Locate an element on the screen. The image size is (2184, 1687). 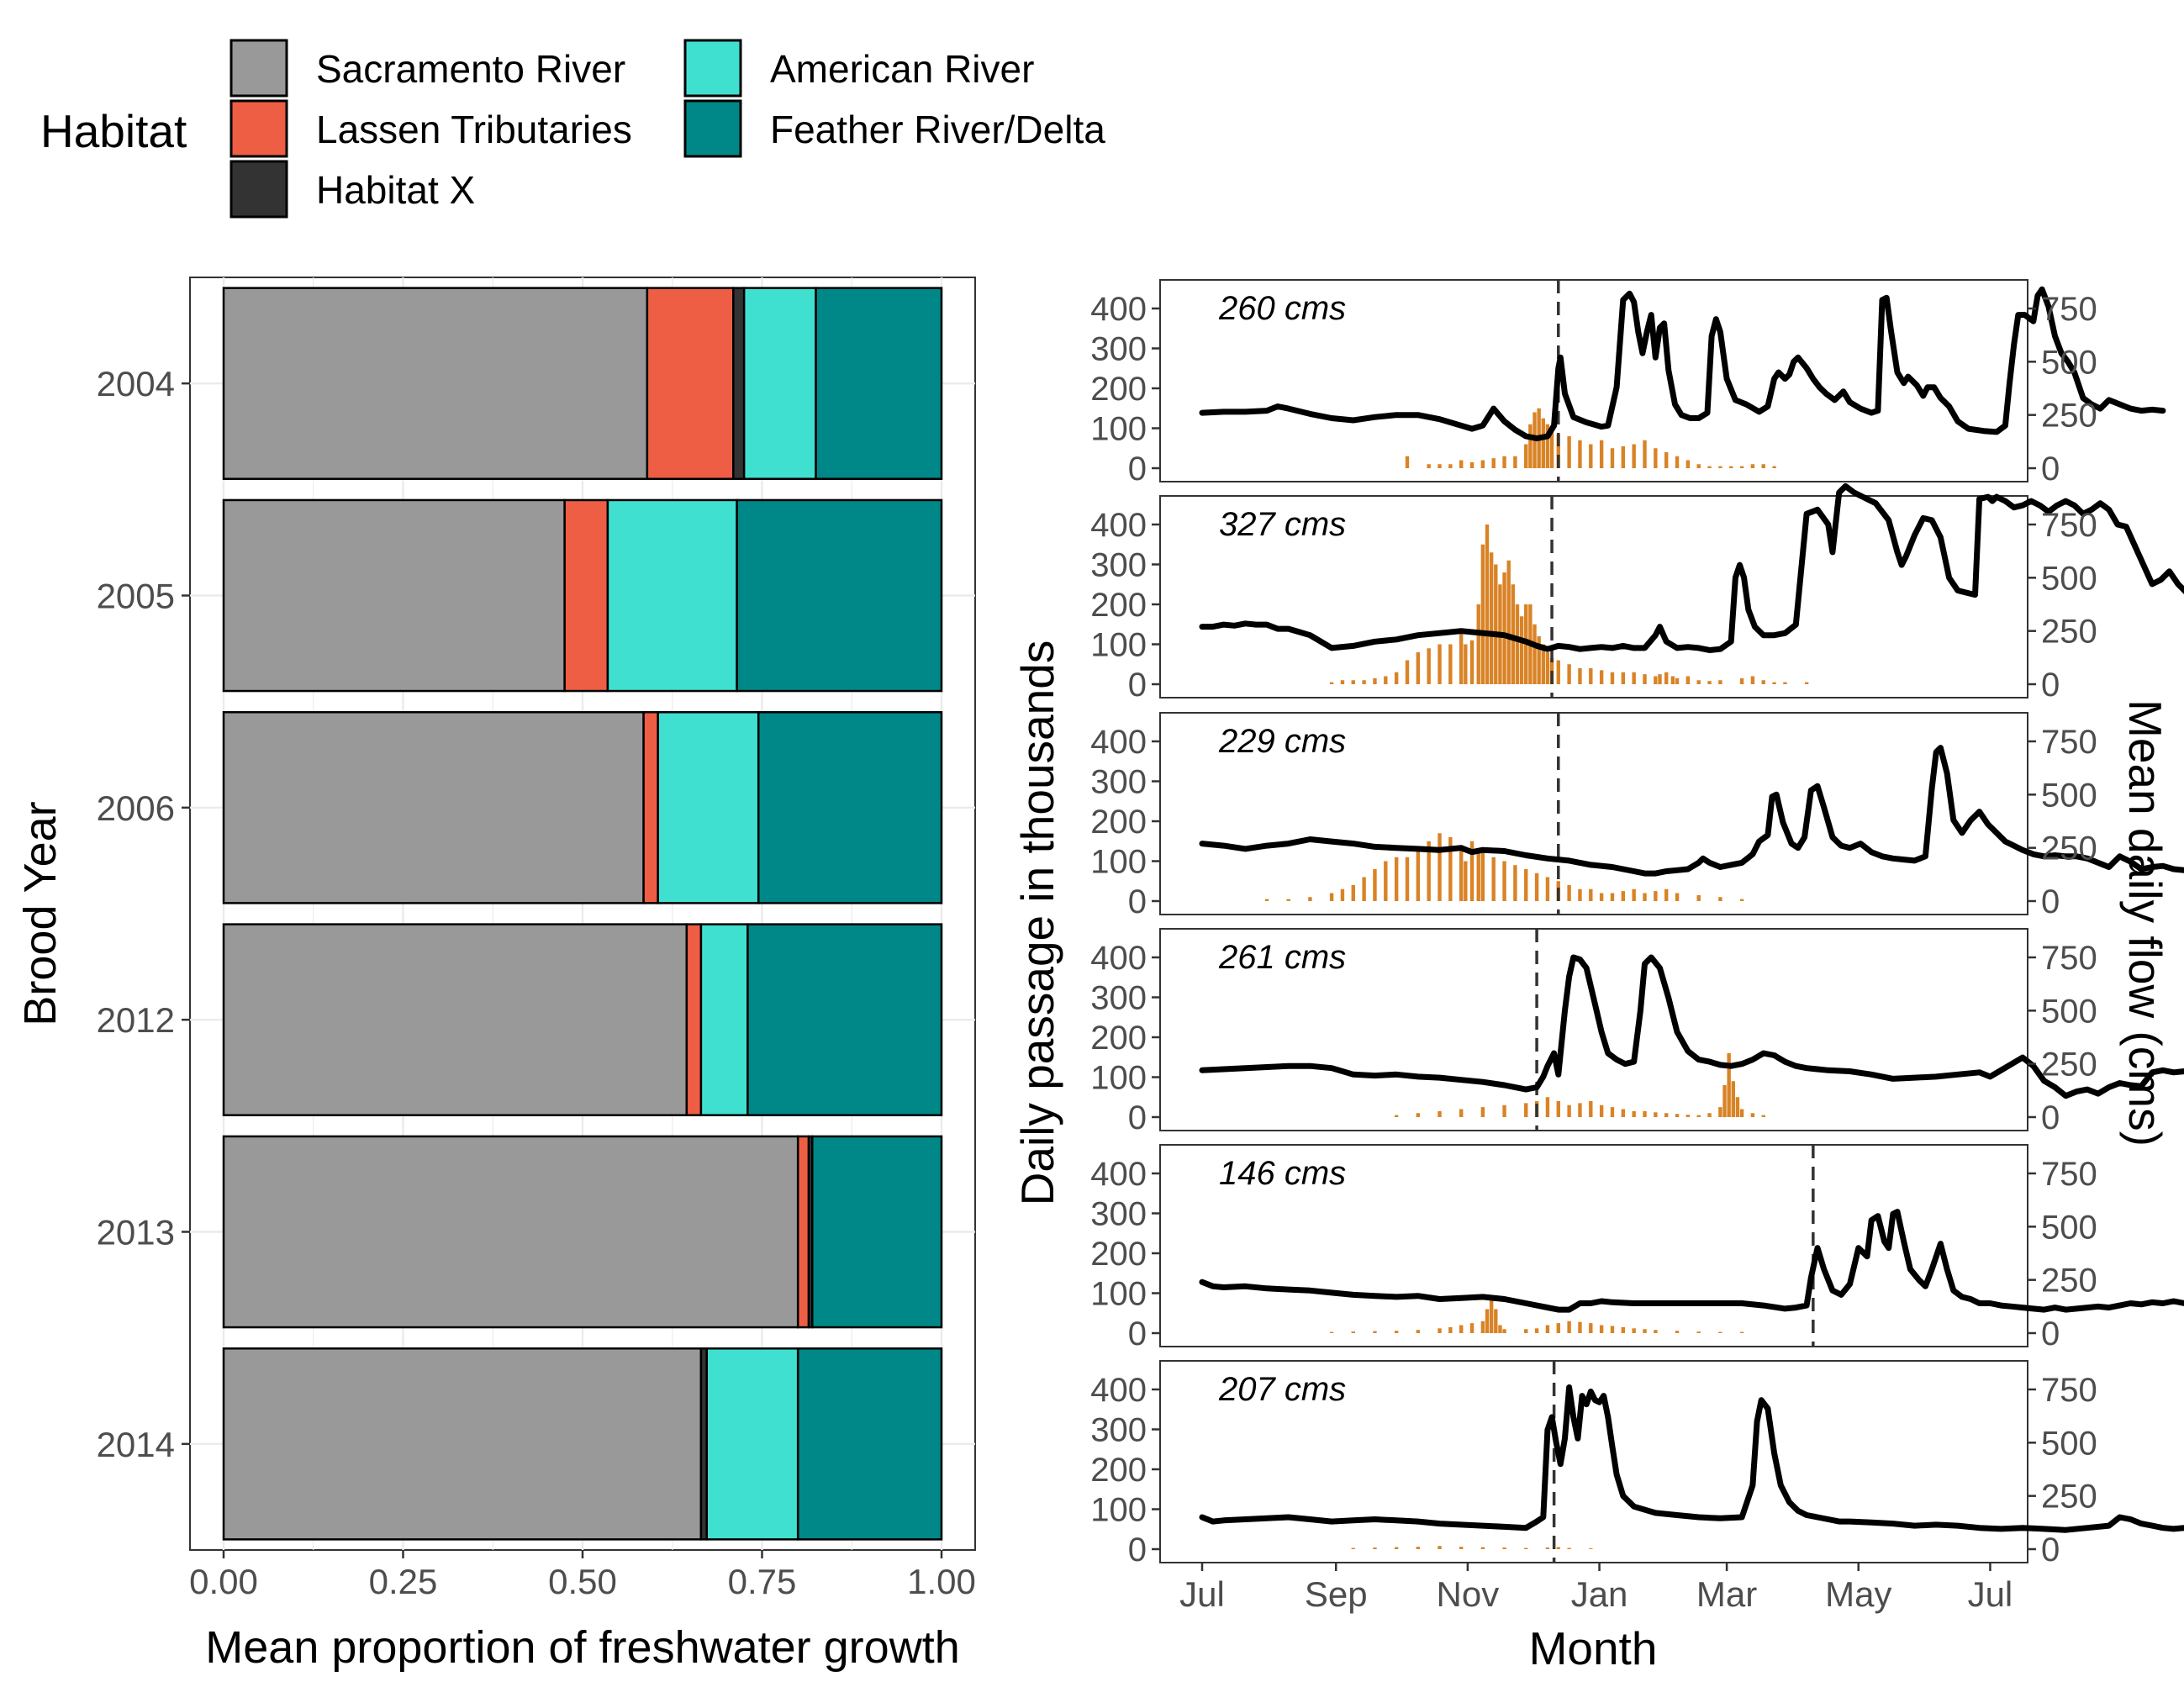
legend-title: Habitat is located at coordinates (114, 131).